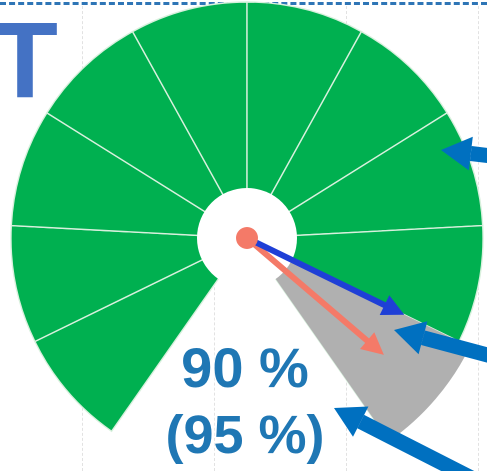 The height and width of the screenshot is (471, 487). Describe the element at coordinates (478, 154) in the screenshot. I see `callout-arrow-scale-shaft` at that location.